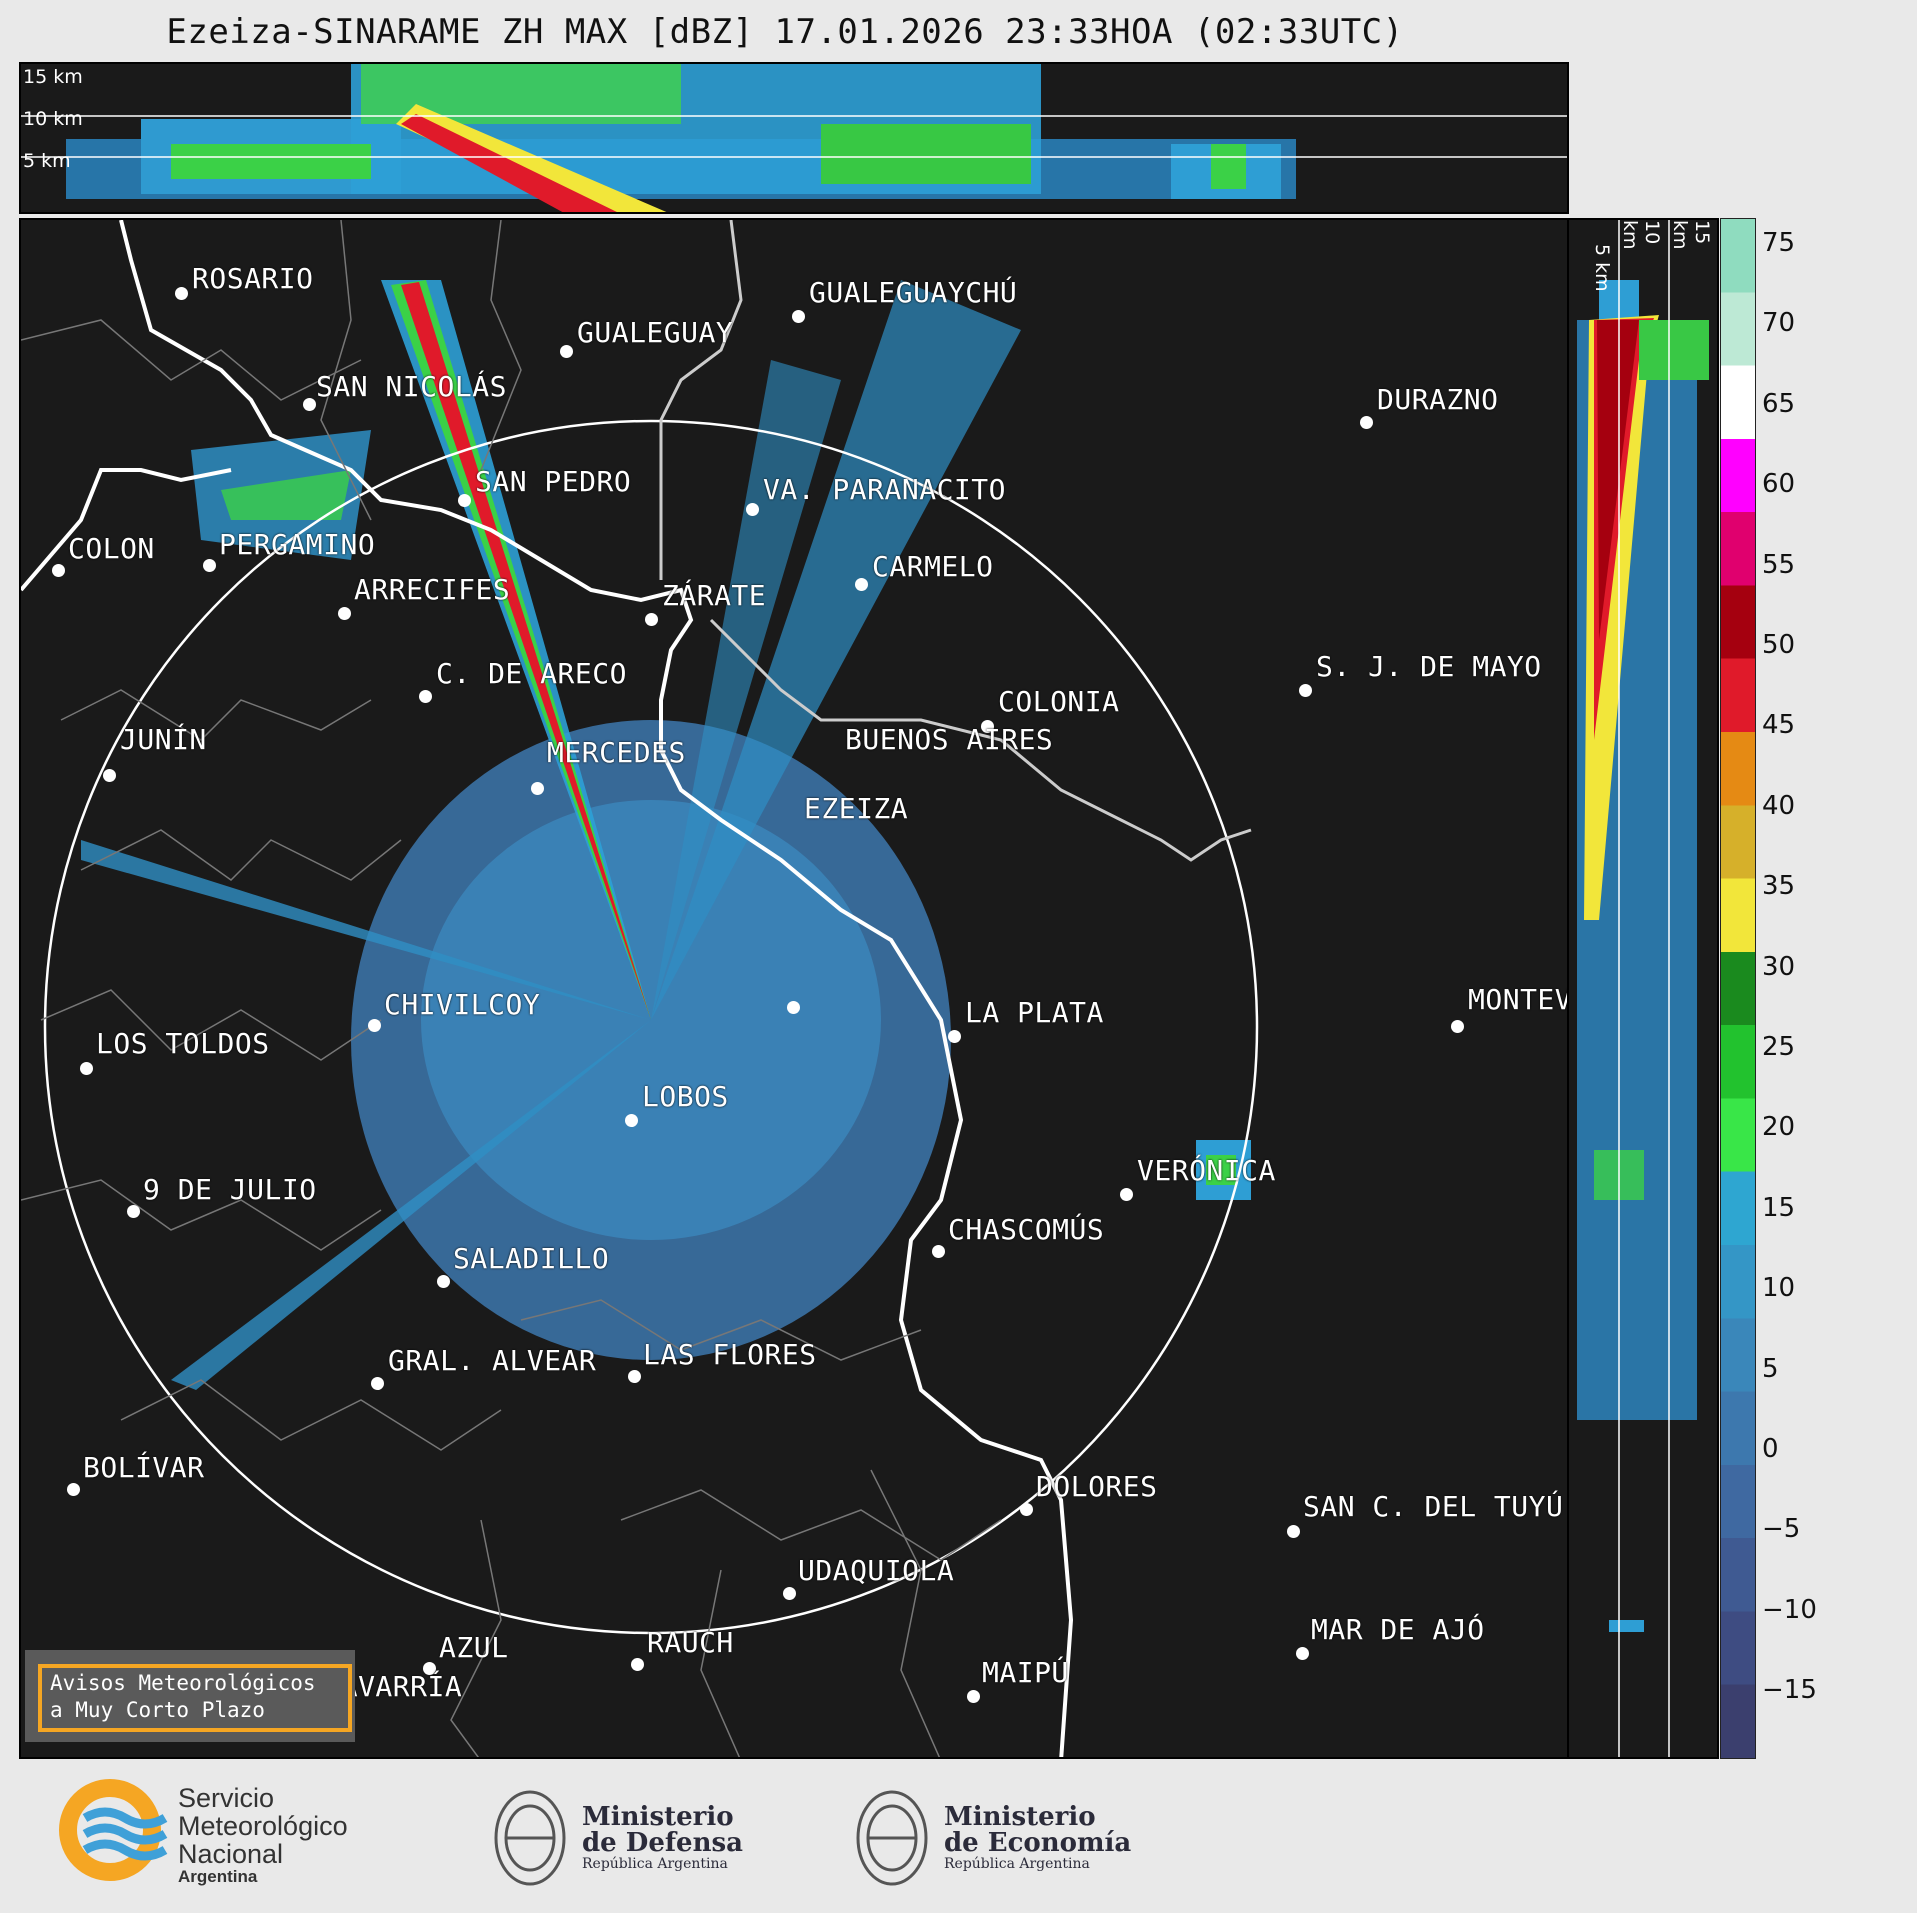 The height and width of the screenshot is (1913, 1917). I want to click on side-altitude-label-15km: 15 km, so click(1691, 235).